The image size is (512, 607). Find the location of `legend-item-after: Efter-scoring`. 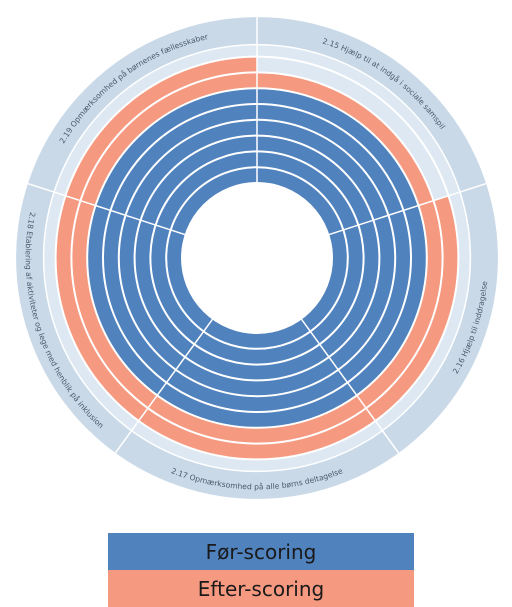

legend-item-after: Efter-scoring is located at coordinates (261, 588).